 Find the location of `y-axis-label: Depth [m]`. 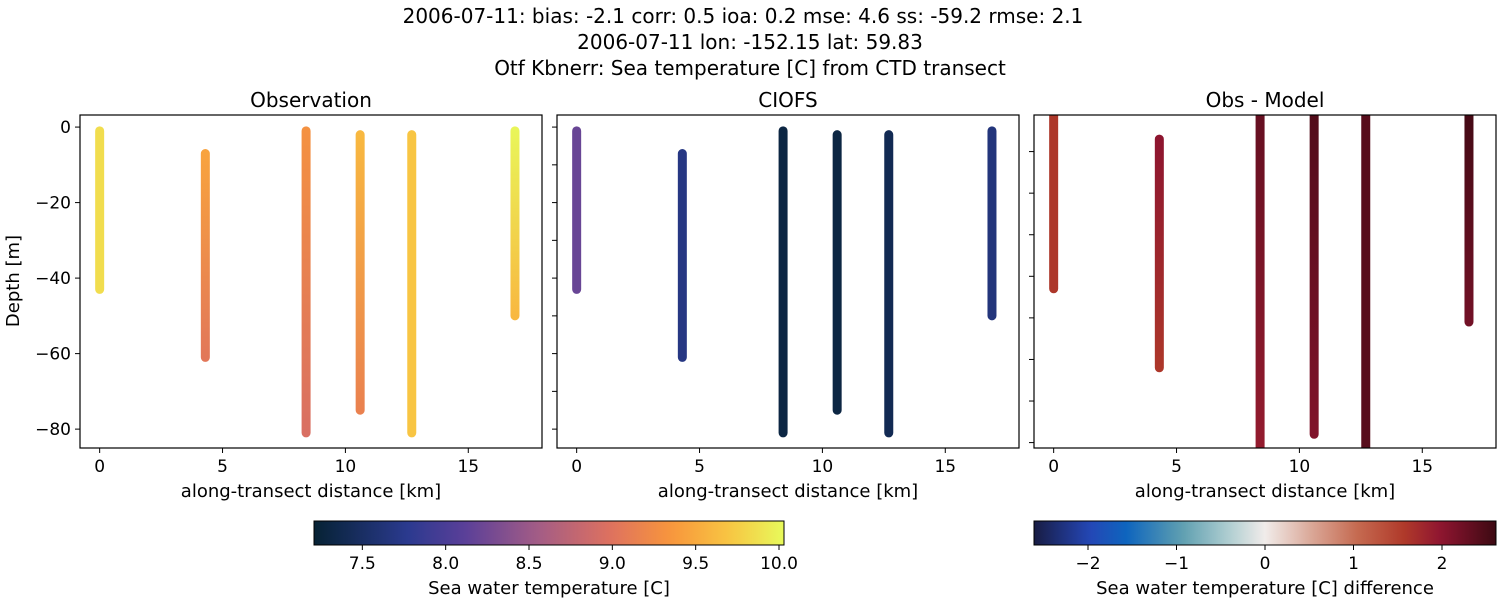

y-axis-label: Depth [m] is located at coordinates (13, 281).